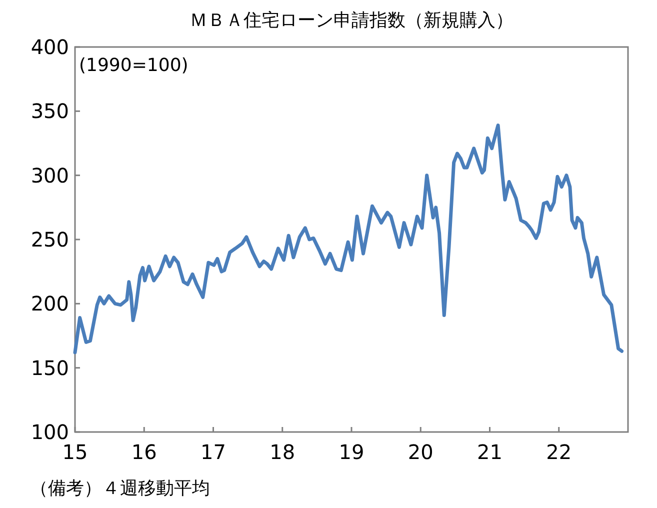  Describe the element at coordinates (49, 111) in the screenshot. I see `y-tick-label: 350` at that location.